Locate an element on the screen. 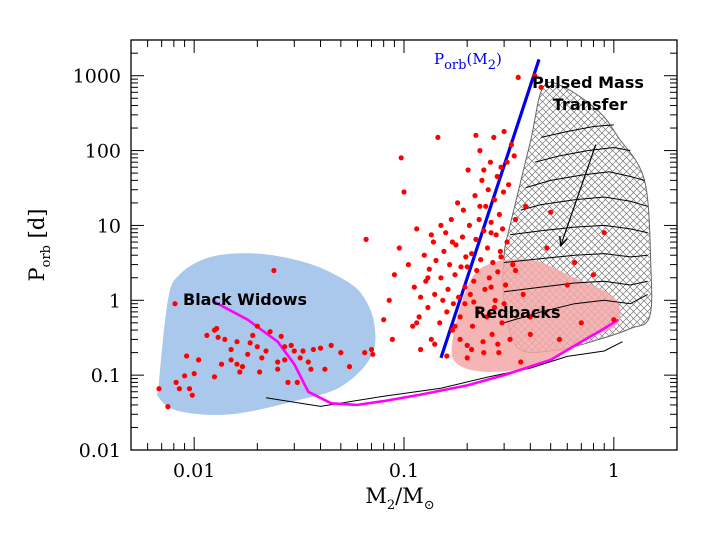  porb-line-label: Porb(M2) is located at coordinates (468, 61).